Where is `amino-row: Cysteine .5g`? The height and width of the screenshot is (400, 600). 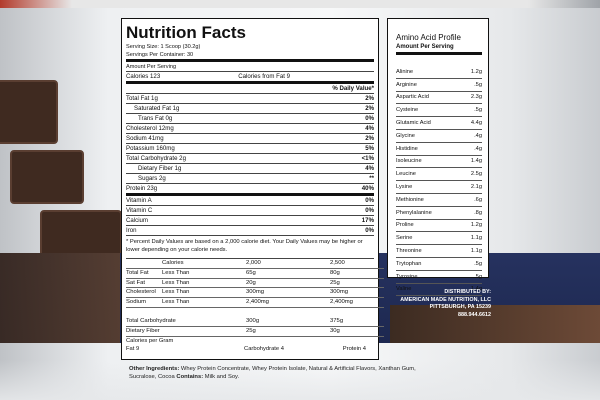
amino-row: Cysteine .5g is located at coordinates (439, 111).